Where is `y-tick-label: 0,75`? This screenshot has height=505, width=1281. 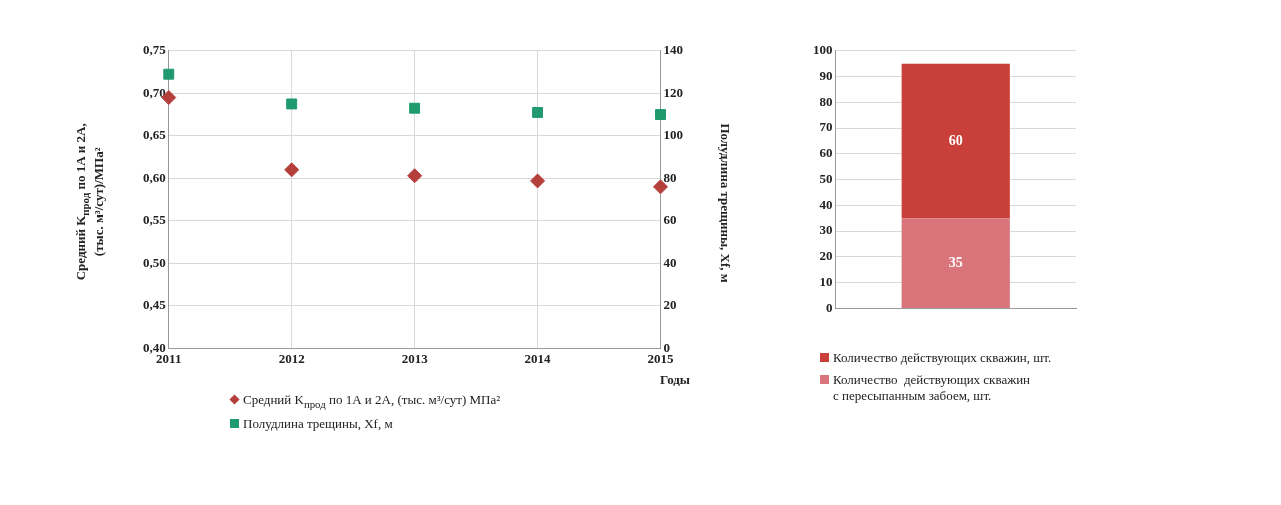 y-tick-label: 0,75 is located at coordinates (155, 50).